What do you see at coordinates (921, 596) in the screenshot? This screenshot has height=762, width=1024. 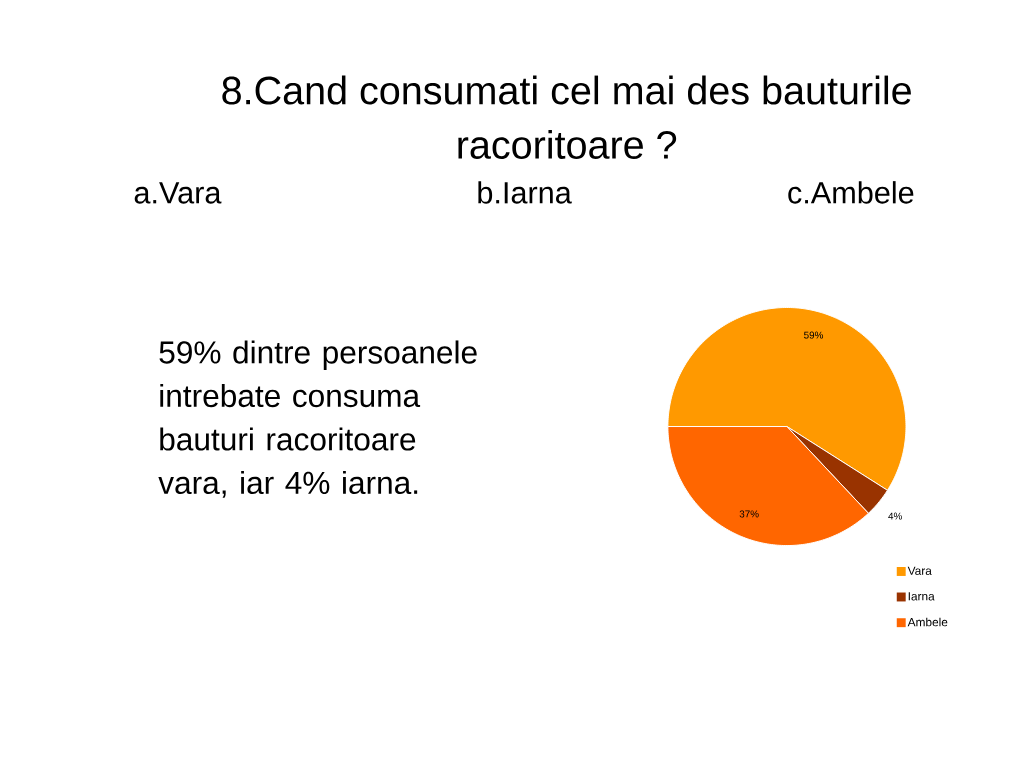 I see `legend-label: Iarna` at bounding box center [921, 596].